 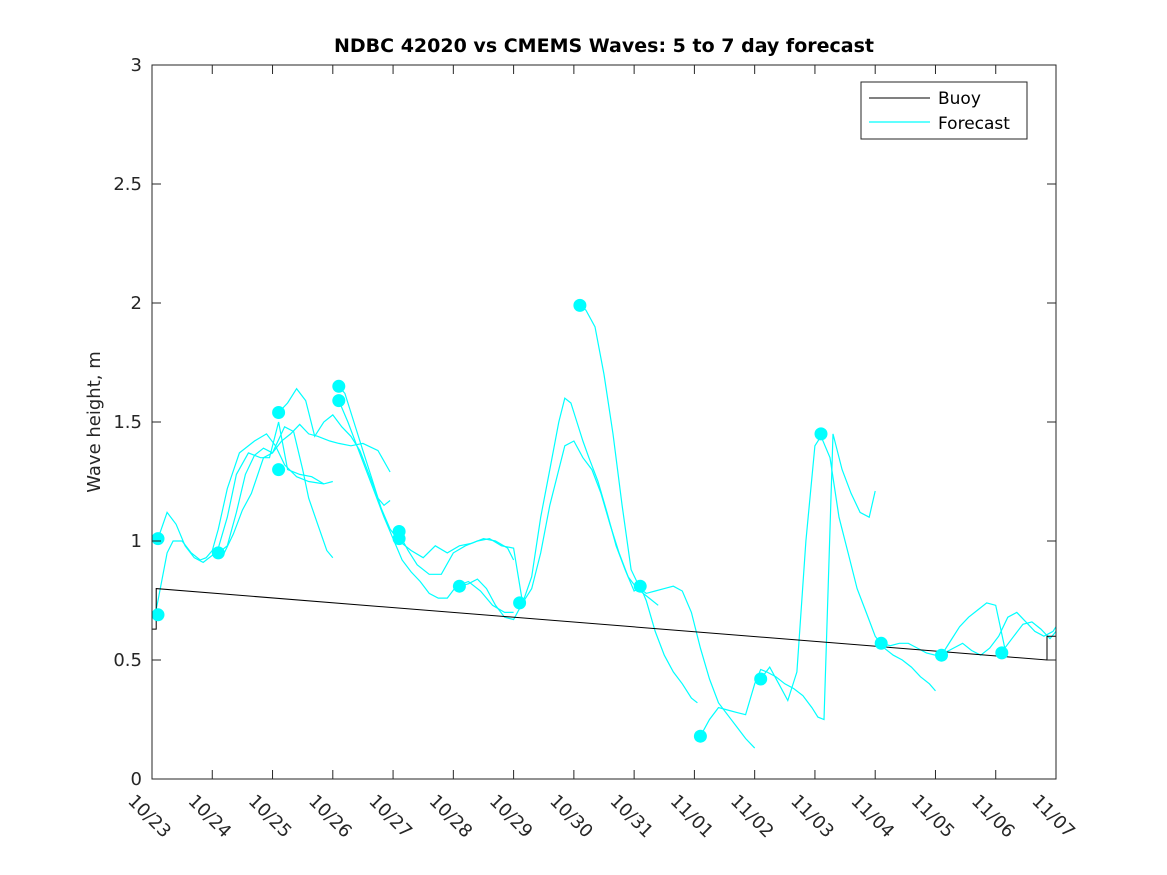 I want to click on legend-box, so click(x=944, y=110).